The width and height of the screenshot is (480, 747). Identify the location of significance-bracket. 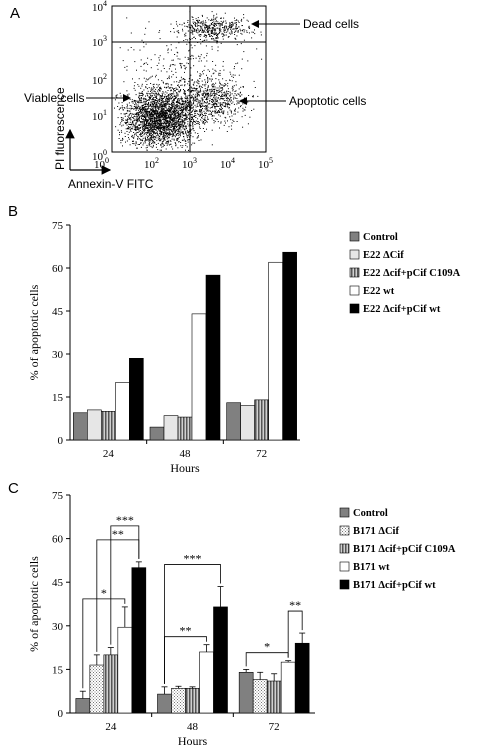
(192, 624).